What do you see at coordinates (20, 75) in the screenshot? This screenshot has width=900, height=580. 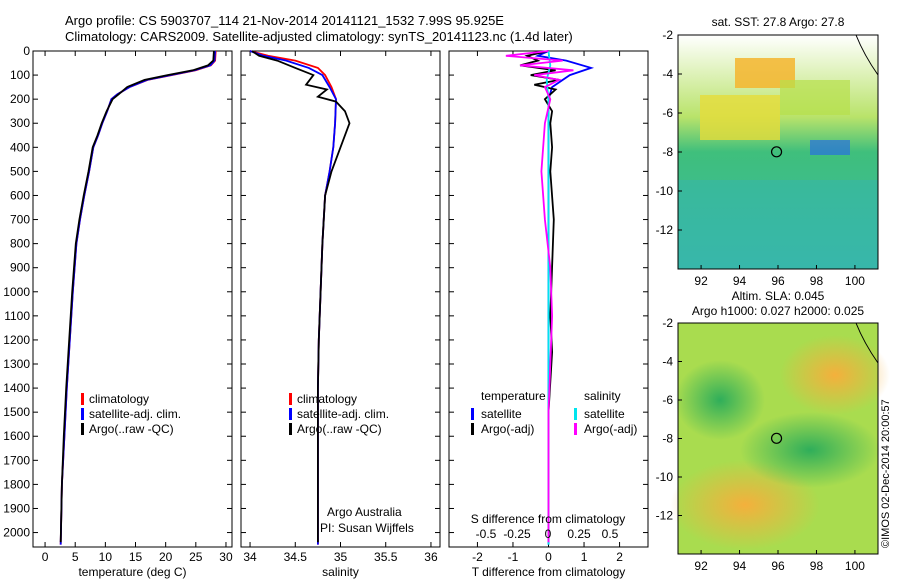 I see `depth-tick-label: 100` at bounding box center [20, 75].